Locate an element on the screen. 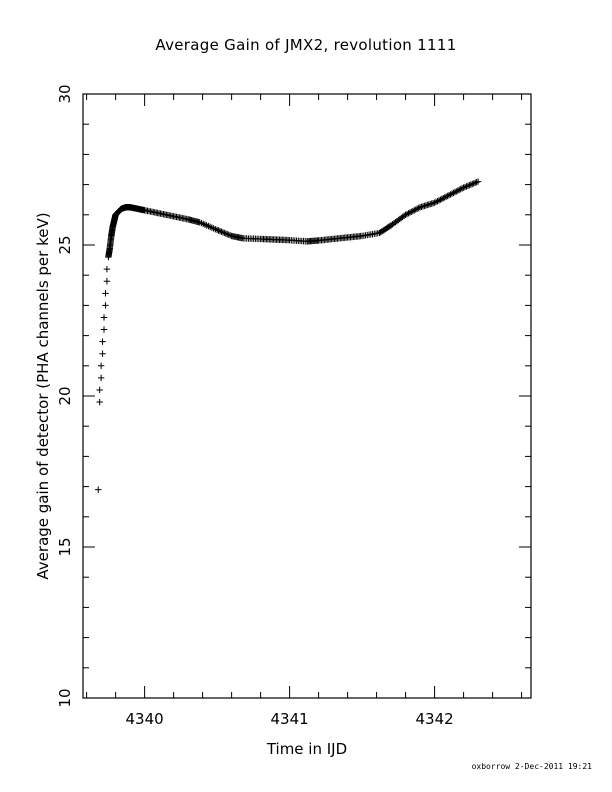 This screenshot has height=792, width=612. y-tick-label: 20 is located at coordinates (65, 395).